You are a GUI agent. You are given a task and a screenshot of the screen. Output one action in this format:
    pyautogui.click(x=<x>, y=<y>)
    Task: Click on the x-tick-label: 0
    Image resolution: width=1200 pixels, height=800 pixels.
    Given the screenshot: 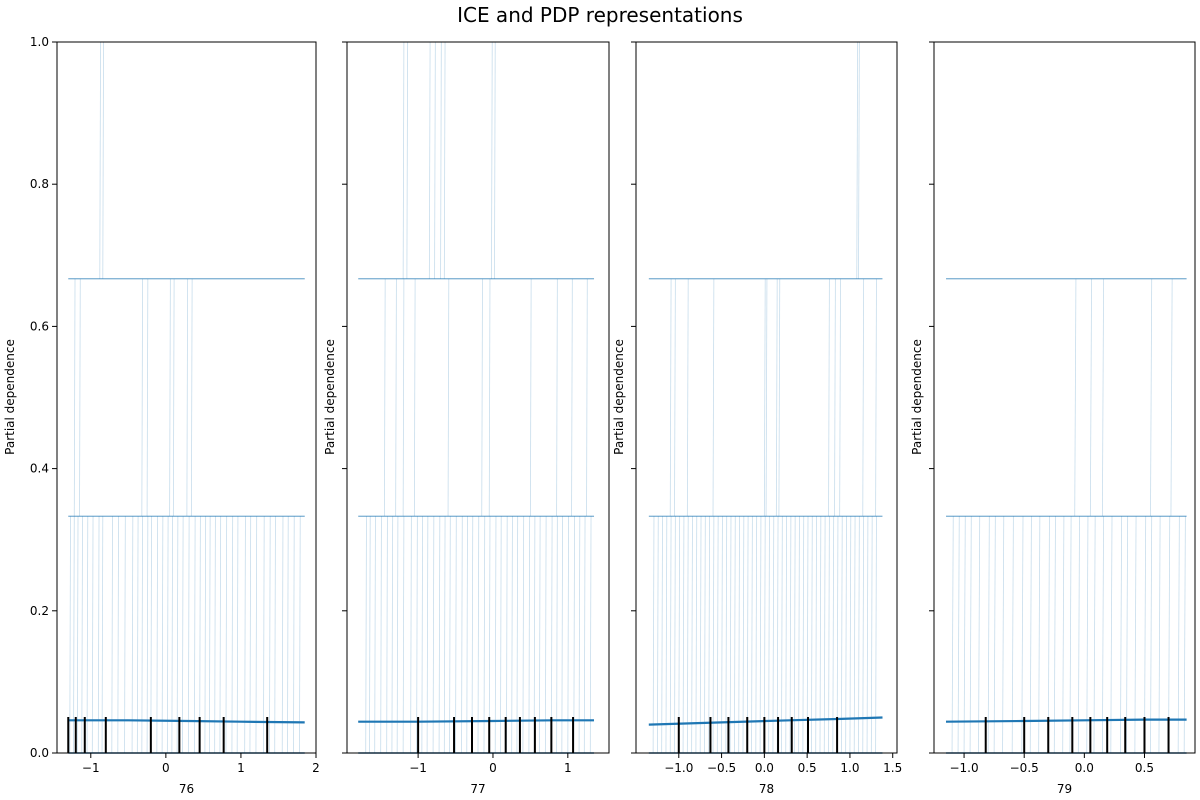 What is the action you would take?
    pyautogui.click(x=493, y=768)
    